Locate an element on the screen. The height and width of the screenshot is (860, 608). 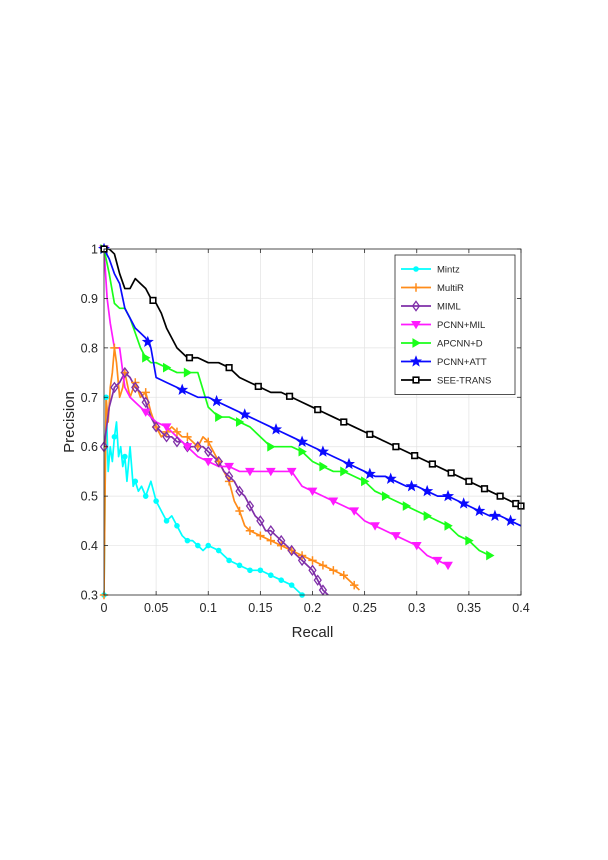
legend-marker-multir is located at coordinates (416, 287).